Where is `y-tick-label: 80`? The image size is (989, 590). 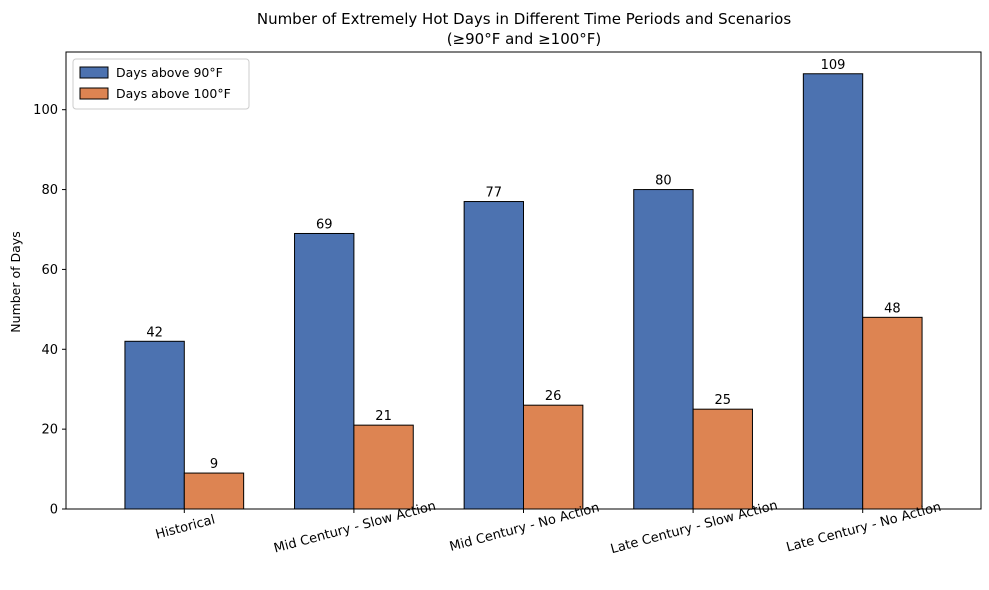 y-tick-label: 80 is located at coordinates (49, 190).